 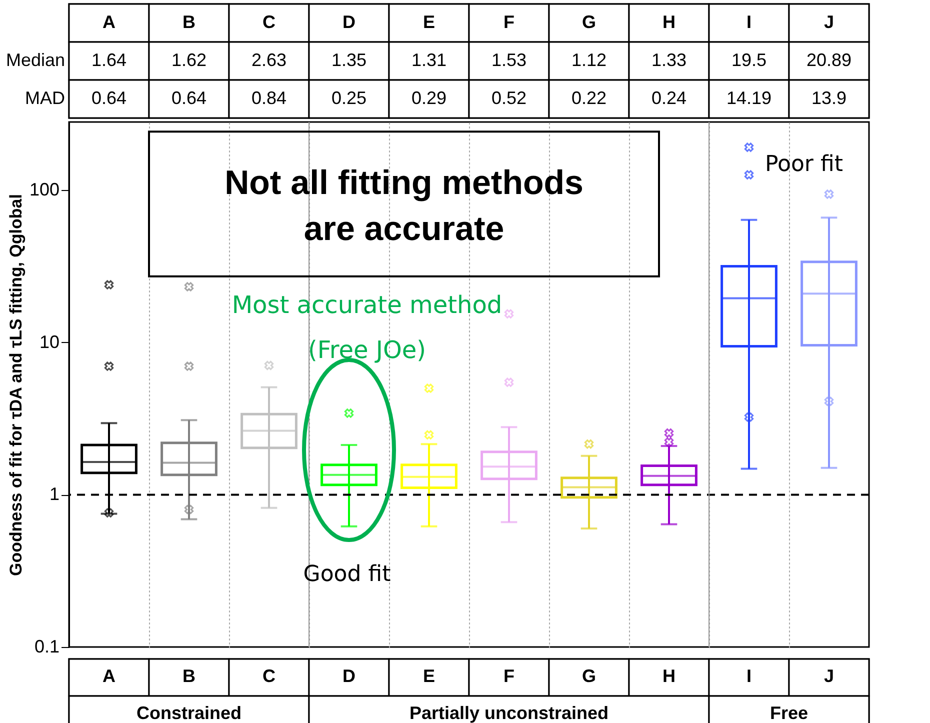 What do you see at coordinates (349, 60) in the screenshot?
I see `text: 1.35` at bounding box center [349, 60].